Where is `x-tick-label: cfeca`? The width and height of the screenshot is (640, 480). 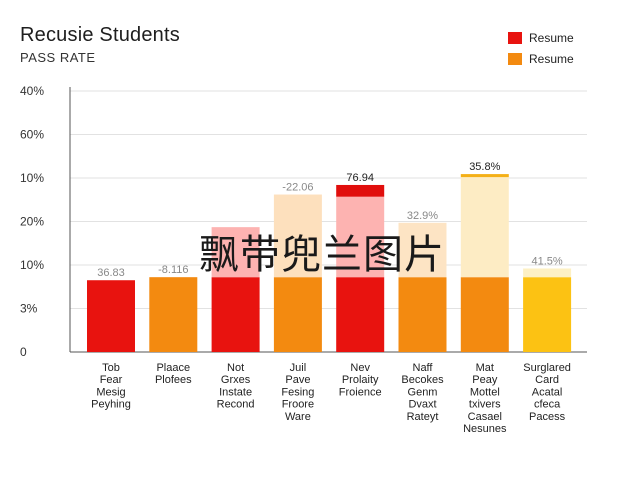
x-tick-label: cfeca is located at coordinates (547, 405).